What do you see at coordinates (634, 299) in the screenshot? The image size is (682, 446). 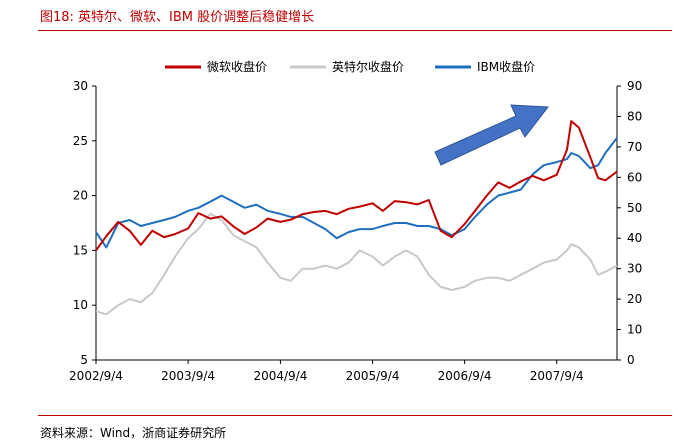 I see `right-tick-label: 20` at bounding box center [634, 299].